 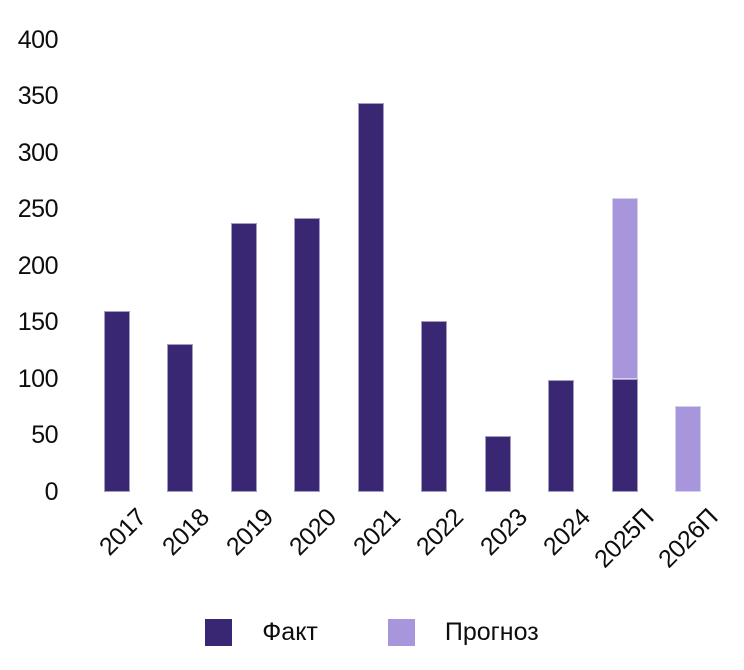 I want to click on x-tick-label: 2021, so click(x=376, y=532).